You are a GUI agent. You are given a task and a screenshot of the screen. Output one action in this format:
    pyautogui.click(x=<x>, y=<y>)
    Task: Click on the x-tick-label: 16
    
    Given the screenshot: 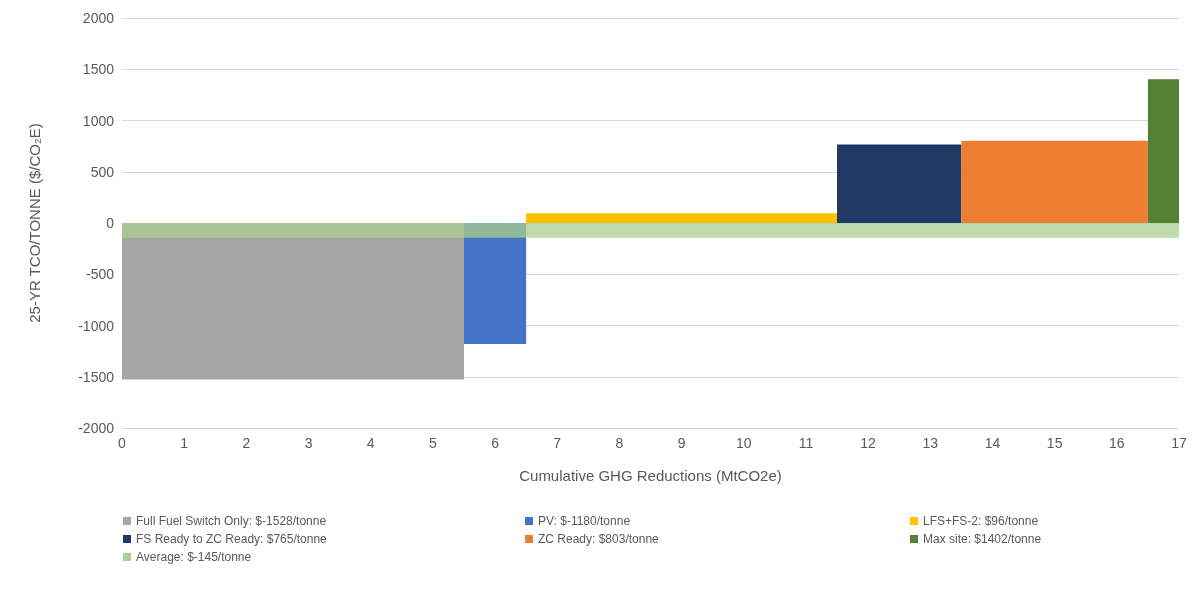 What is the action you would take?
    pyautogui.click(x=1117, y=443)
    